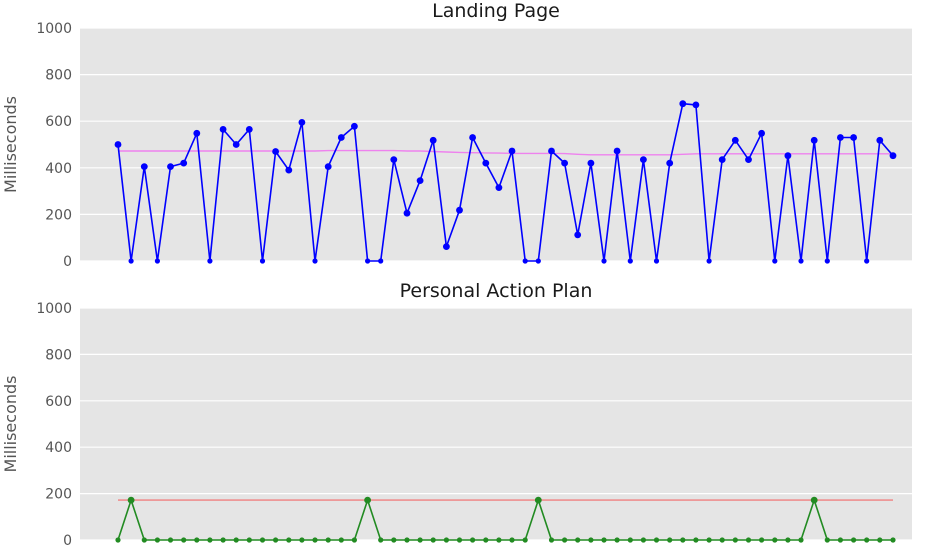 This screenshot has width=937, height=552. Describe the element at coordinates (58, 76) in the screenshot. I see `y-tick-label: 800` at that location.